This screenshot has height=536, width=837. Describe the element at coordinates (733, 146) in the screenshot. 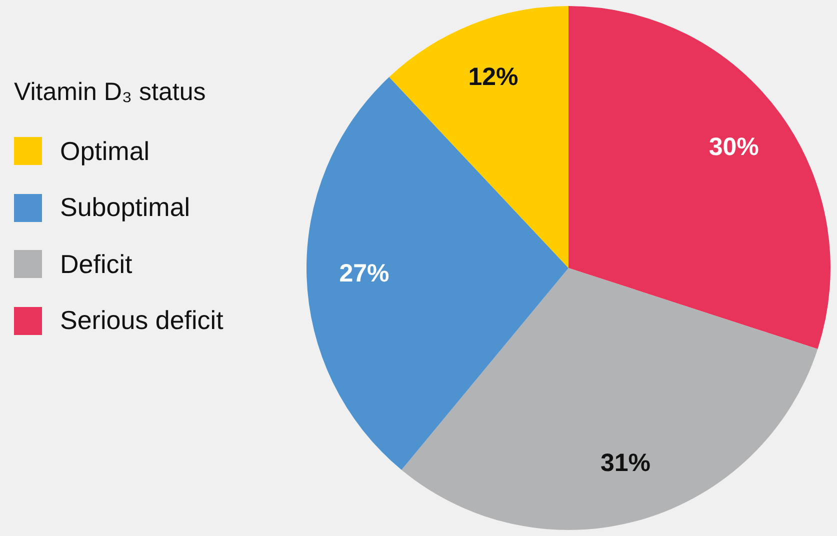

I see `data-label: 30%` at that location.